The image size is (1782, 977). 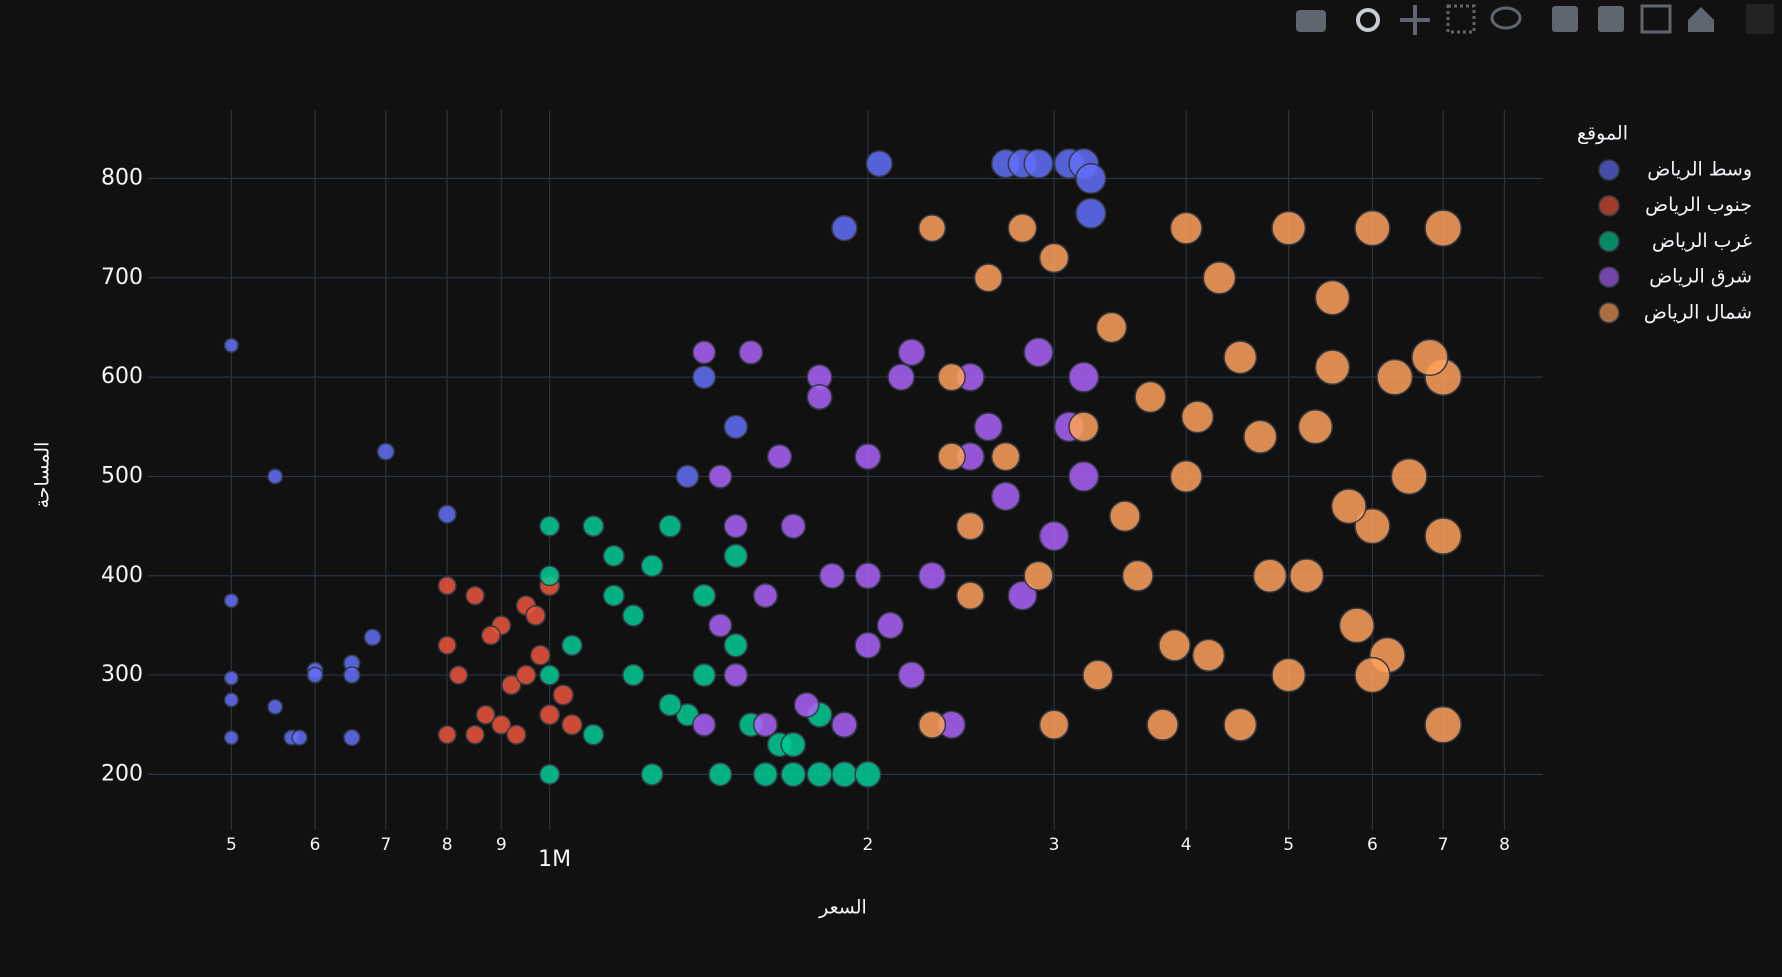 I want to click on pan-button, so click(x=1415, y=20).